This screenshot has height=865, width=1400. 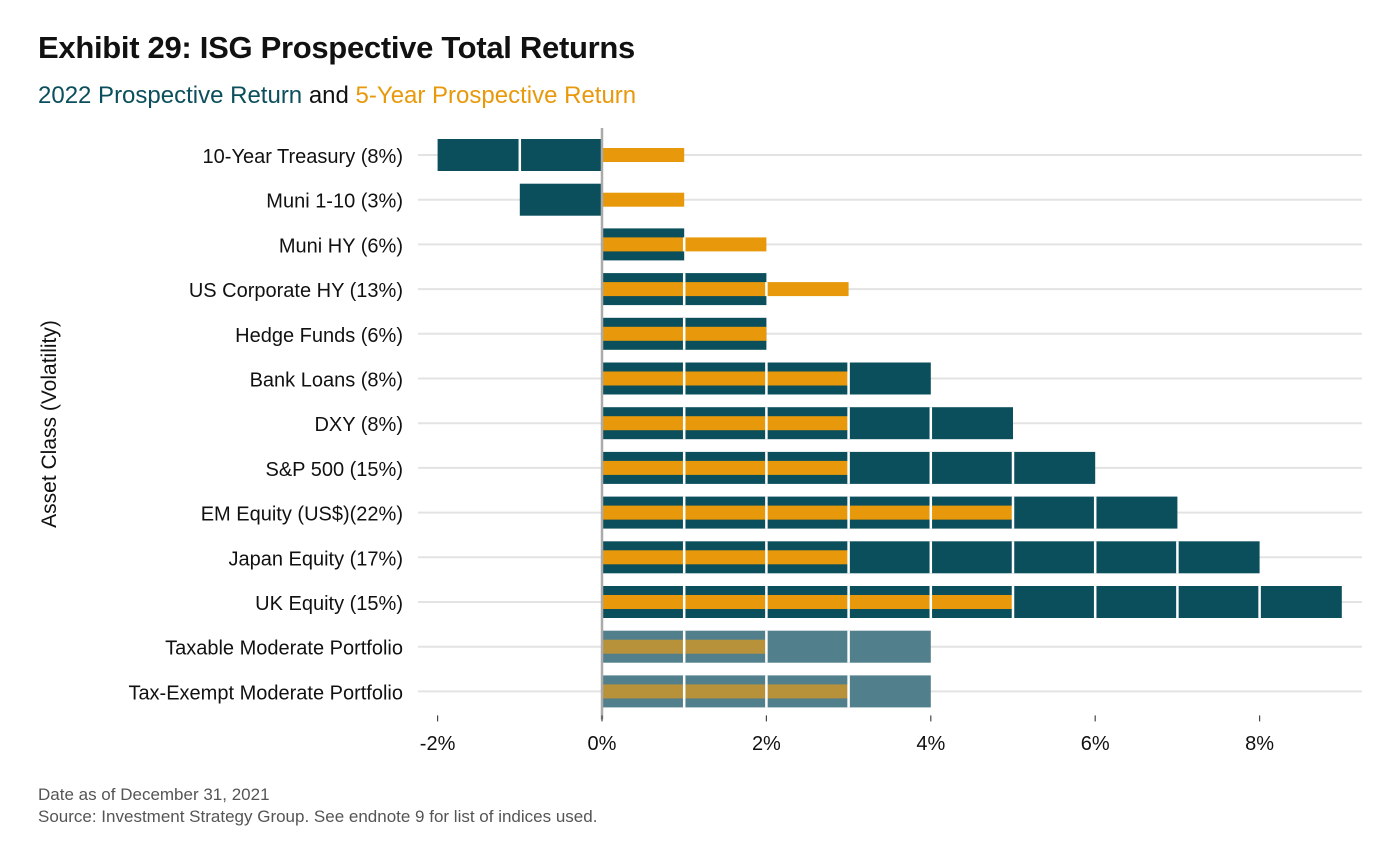 What do you see at coordinates (154, 794) in the screenshot?
I see `footer-date-note: Date as of December 31, 2021` at bounding box center [154, 794].